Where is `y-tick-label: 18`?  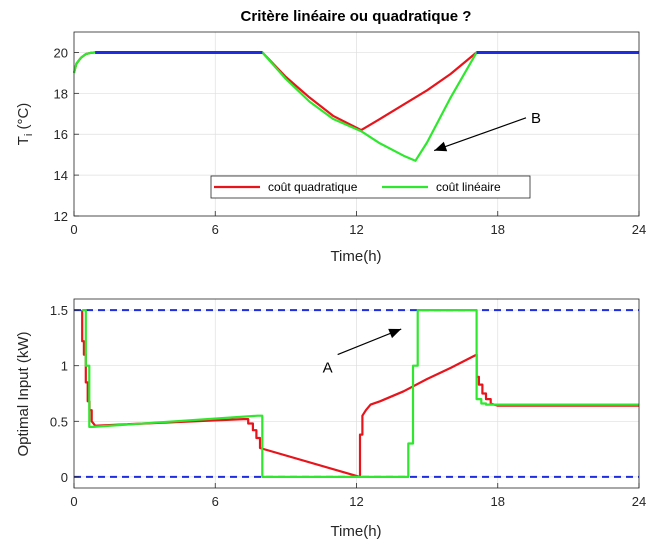 y-tick-label: 18 is located at coordinates (61, 93).